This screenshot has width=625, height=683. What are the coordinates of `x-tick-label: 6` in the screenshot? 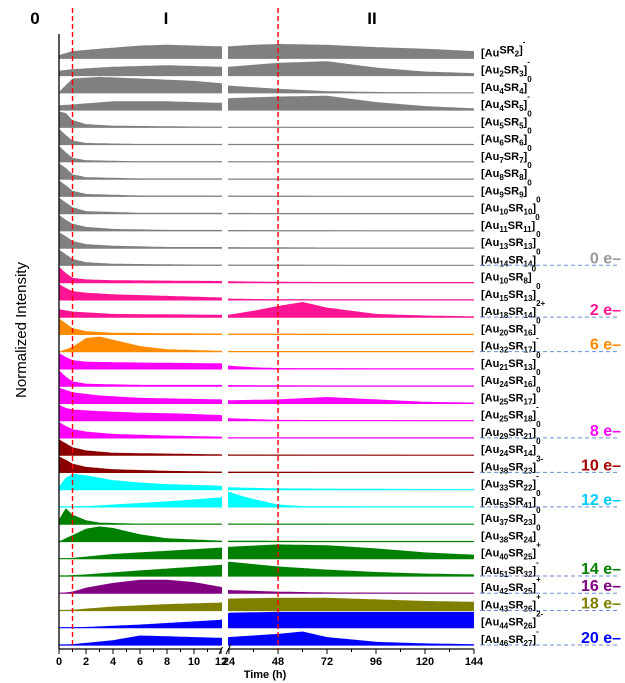 It's located at (140, 662).